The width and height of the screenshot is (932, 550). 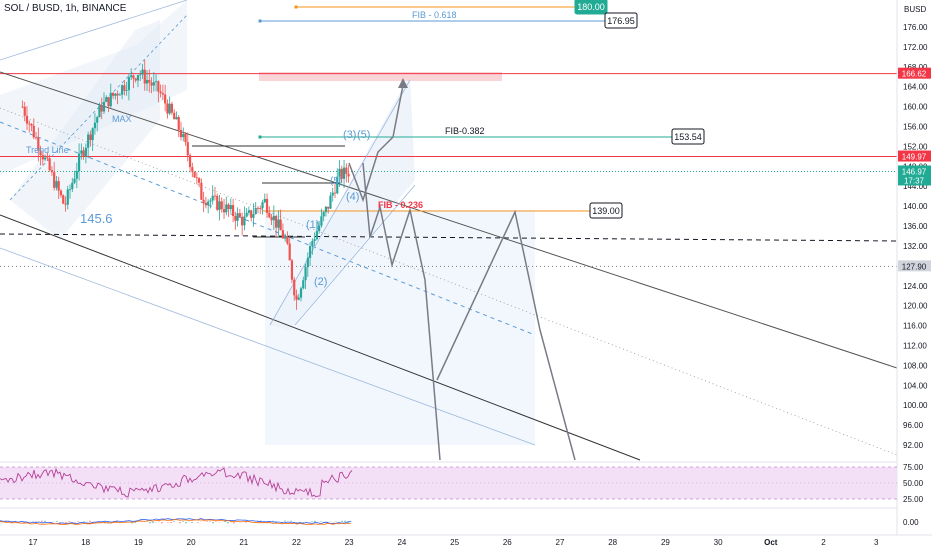 I want to click on time-tick-14: Oct, so click(x=771, y=542).